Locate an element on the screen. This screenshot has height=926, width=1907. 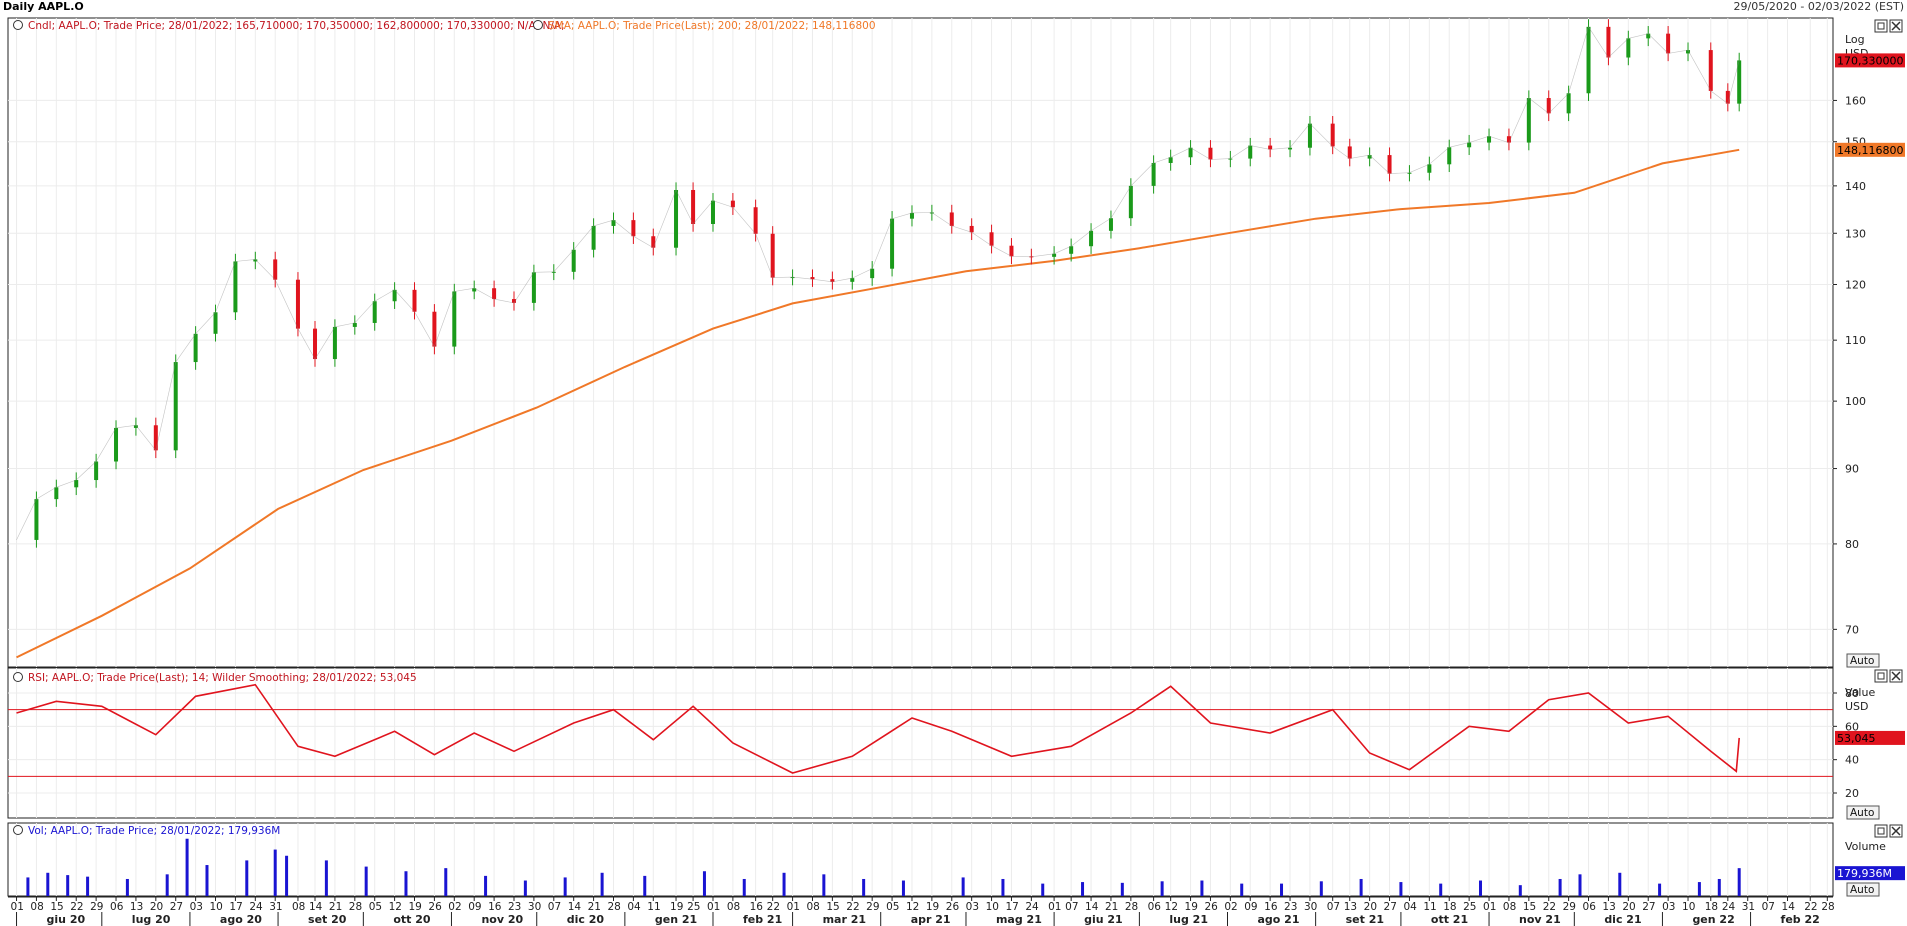
x-axis-day-label: 06 is located at coordinates (1155, 907).